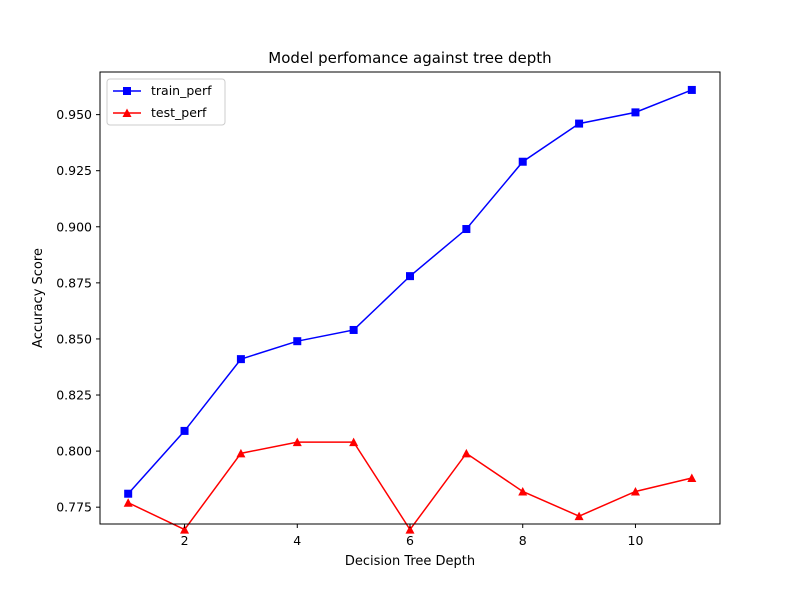  I want to click on legend-square-marker, so click(127, 91).